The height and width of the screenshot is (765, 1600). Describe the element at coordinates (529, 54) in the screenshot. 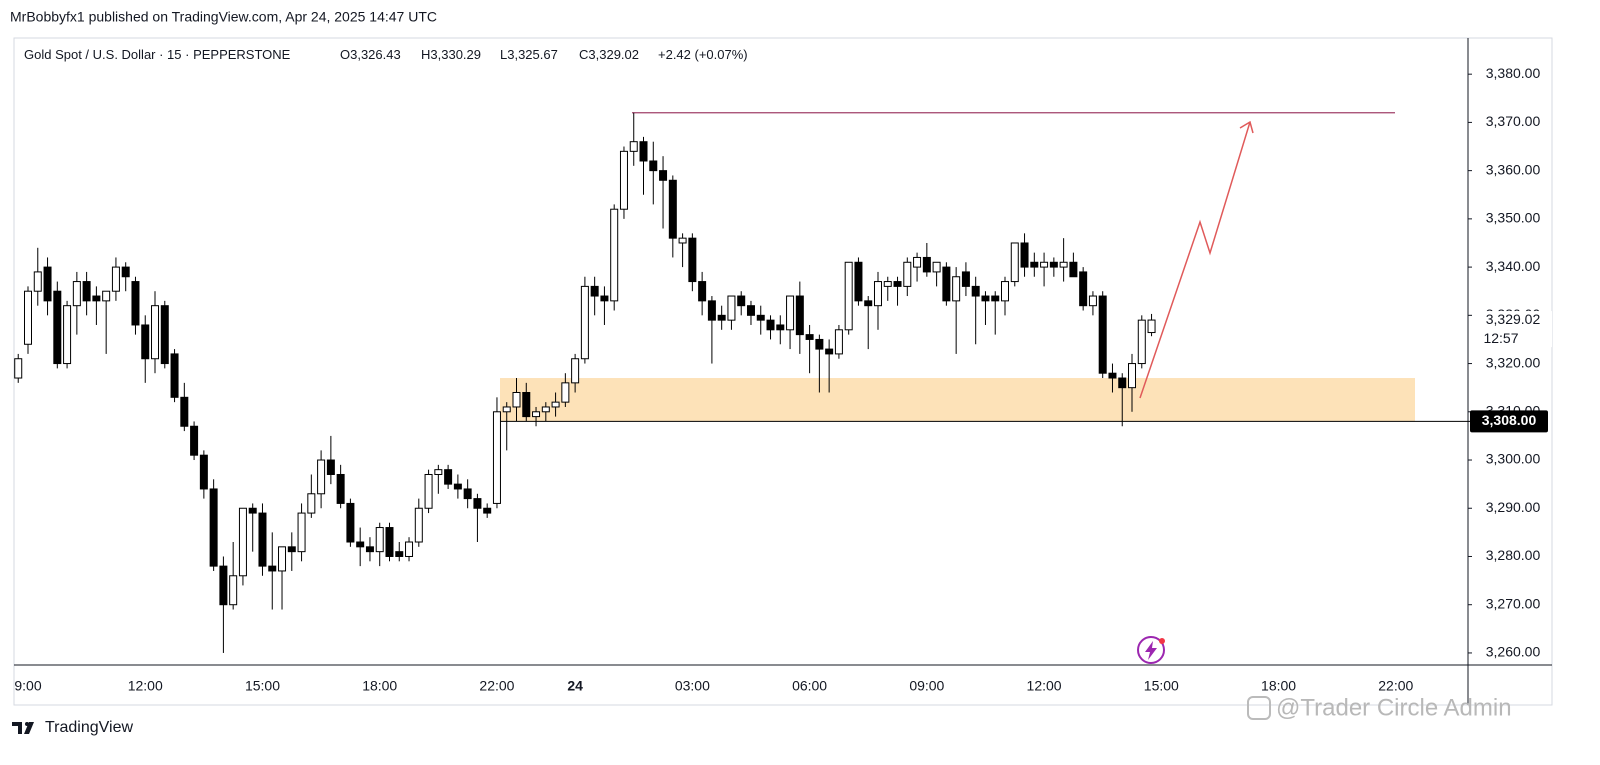

I see `legend-low: L3,325.67` at that location.